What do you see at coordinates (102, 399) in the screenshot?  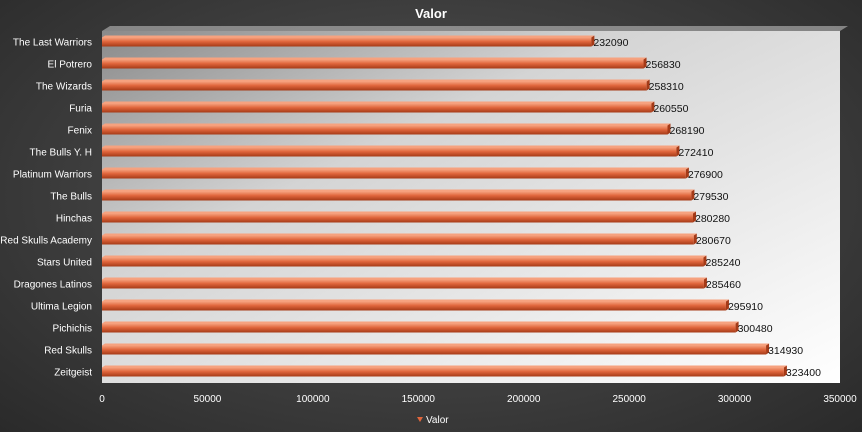 I see `x-tick-label: 0` at bounding box center [102, 399].